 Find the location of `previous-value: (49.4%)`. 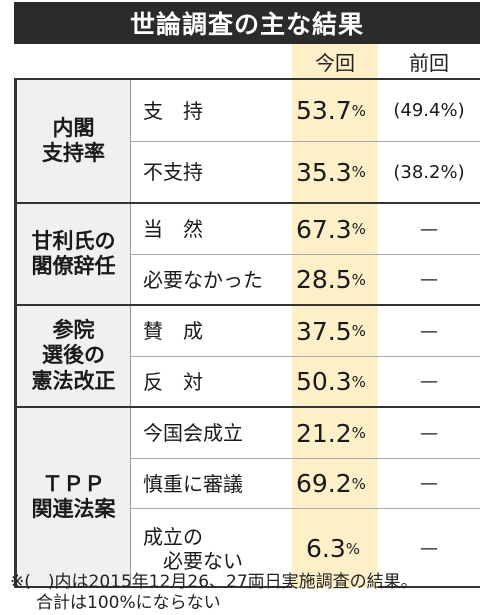

previous-value: (49.4%) is located at coordinates (429, 110).